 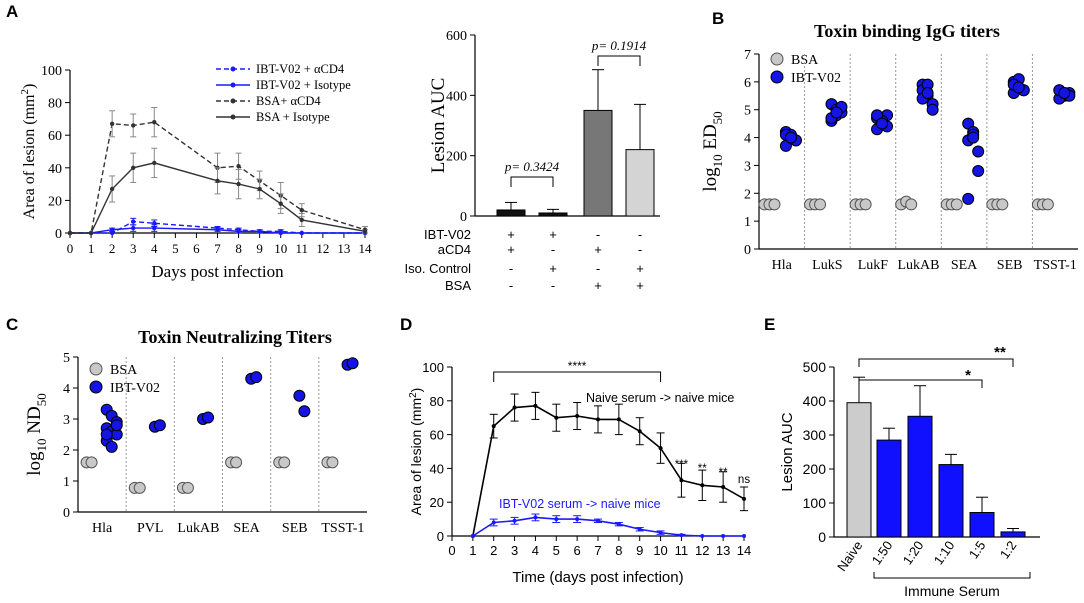 What do you see at coordinates (91, 248) in the screenshot?
I see `x-tick-label: 1` at bounding box center [91, 248].